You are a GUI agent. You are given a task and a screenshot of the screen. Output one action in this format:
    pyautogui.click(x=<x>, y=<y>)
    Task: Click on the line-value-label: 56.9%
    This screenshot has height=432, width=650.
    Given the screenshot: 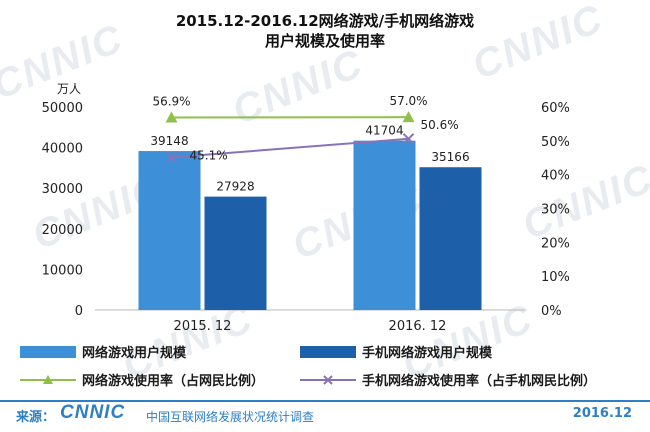 What is the action you would take?
    pyautogui.click(x=171, y=101)
    